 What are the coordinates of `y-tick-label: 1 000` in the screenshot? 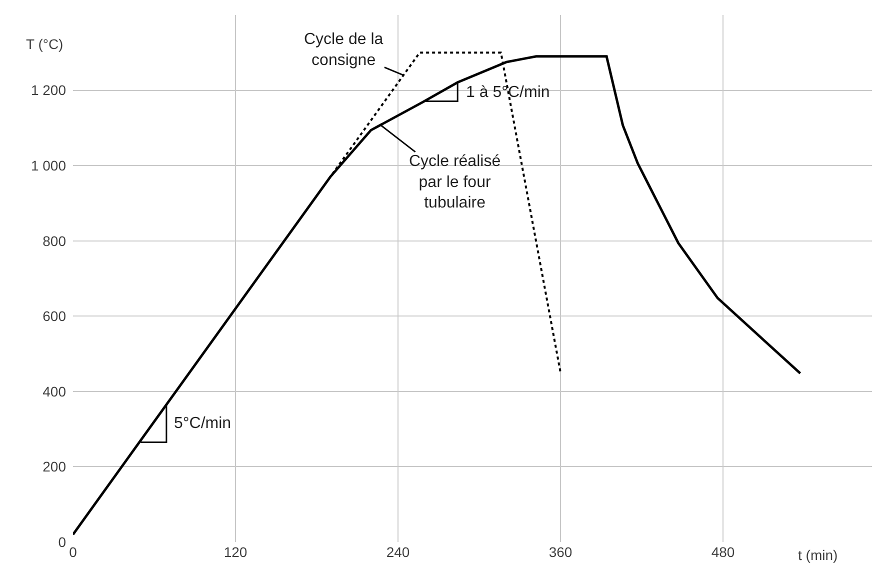 It's located at (48, 165).